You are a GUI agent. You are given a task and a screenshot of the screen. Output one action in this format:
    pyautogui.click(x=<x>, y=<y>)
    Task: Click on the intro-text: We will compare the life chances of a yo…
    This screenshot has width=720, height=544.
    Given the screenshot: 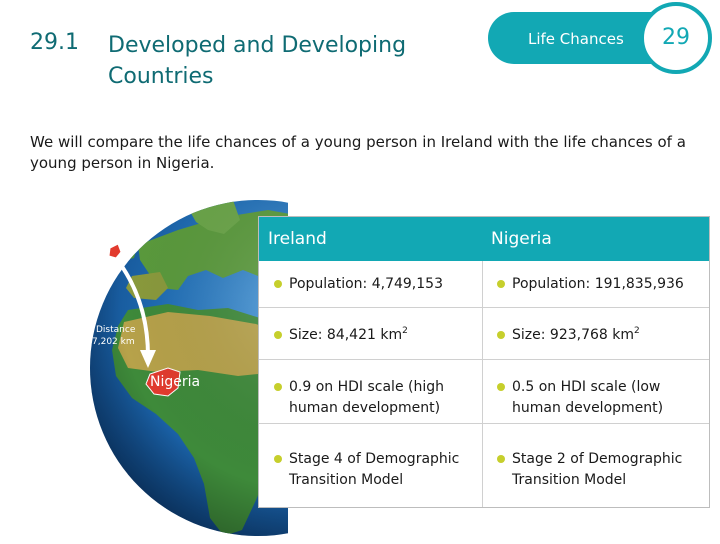 What is the action you would take?
    pyautogui.click(x=358, y=152)
    